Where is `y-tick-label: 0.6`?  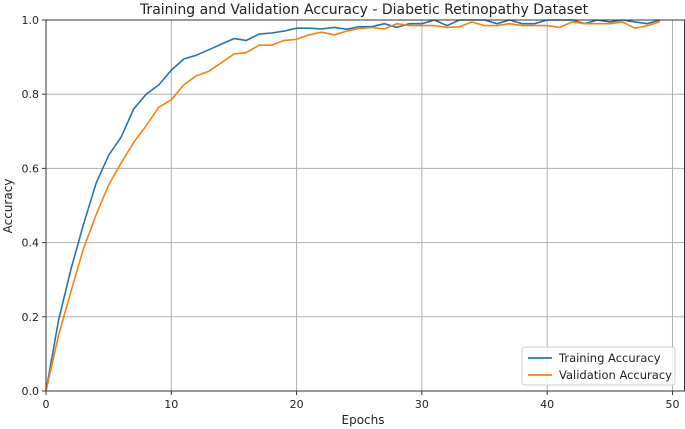
y-tick-label: 0.6 is located at coordinates (31, 168).